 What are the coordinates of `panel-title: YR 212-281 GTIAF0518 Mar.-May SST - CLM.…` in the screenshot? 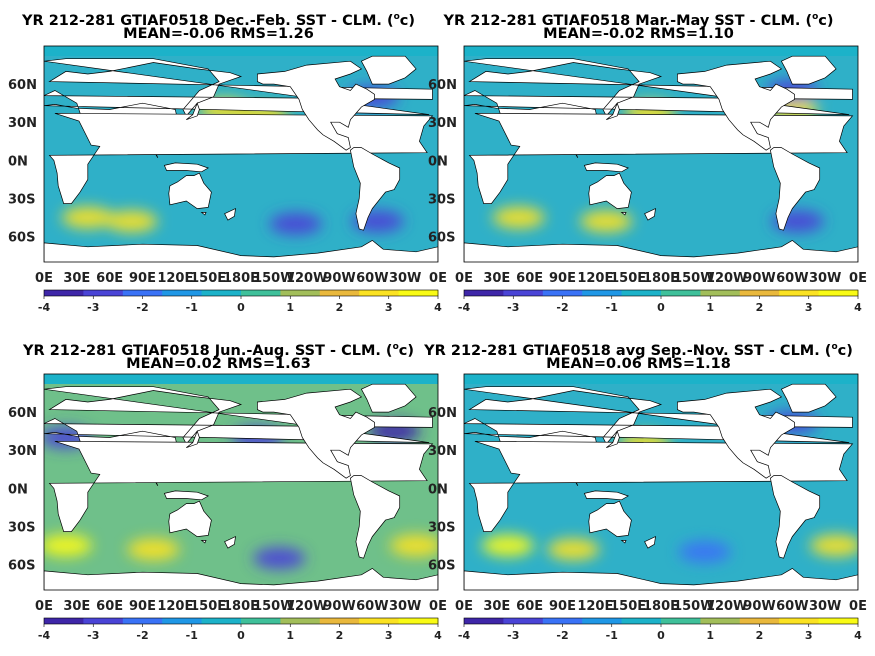 It's located at (638, 19).